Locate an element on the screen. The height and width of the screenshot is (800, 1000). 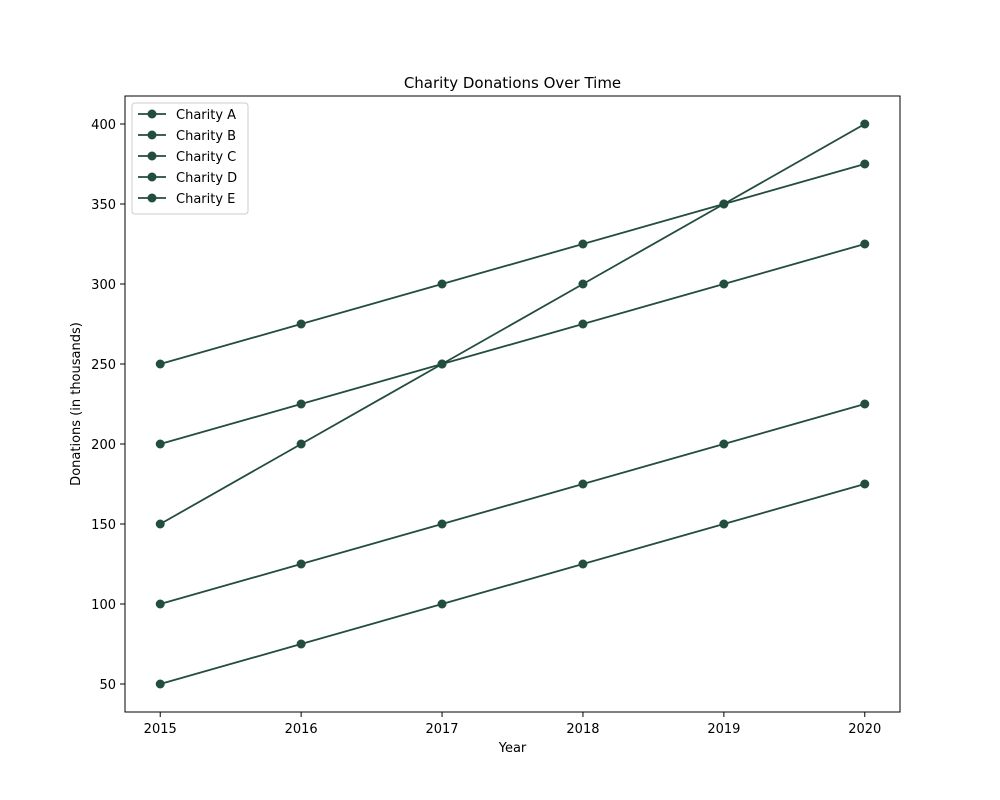
x-tick-label: 2016 is located at coordinates (301, 729).